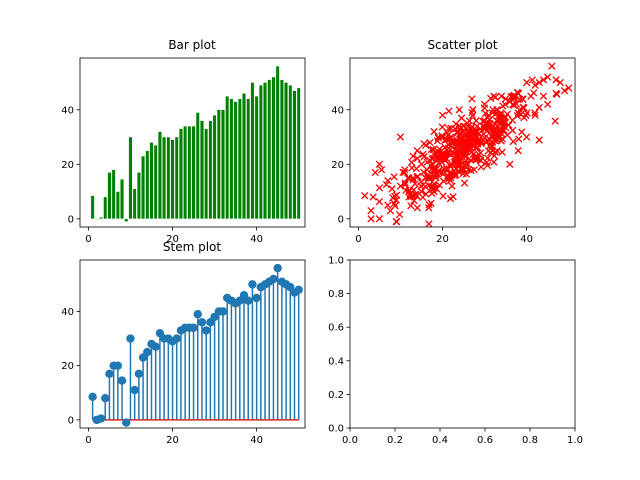 This screenshot has height=480, width=640. Describe the element at coordinates (183, 352) in the screenshot. I see `stem-plot-axes: 0 20 40 0 20 40` at that location.